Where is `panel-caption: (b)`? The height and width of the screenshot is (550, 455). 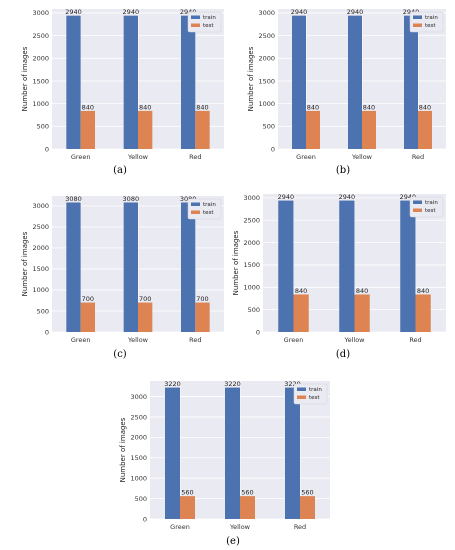
panel-caption: (b) is located at coordinates (343, 170).